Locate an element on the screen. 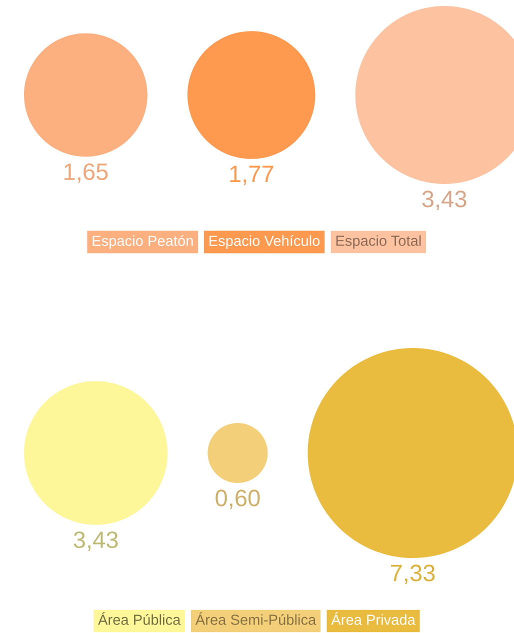 This screenshot has width=514, height=633. category-label: Espacio Total is located at coordinates (378, 242).